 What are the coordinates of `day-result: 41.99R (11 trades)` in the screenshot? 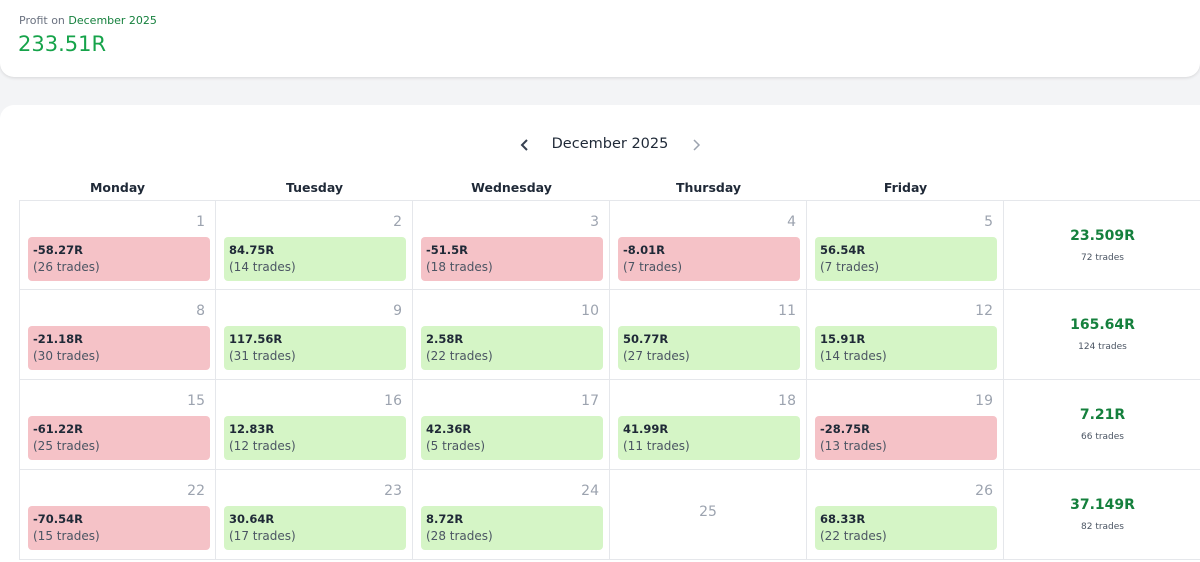 It's located at (709, 438).